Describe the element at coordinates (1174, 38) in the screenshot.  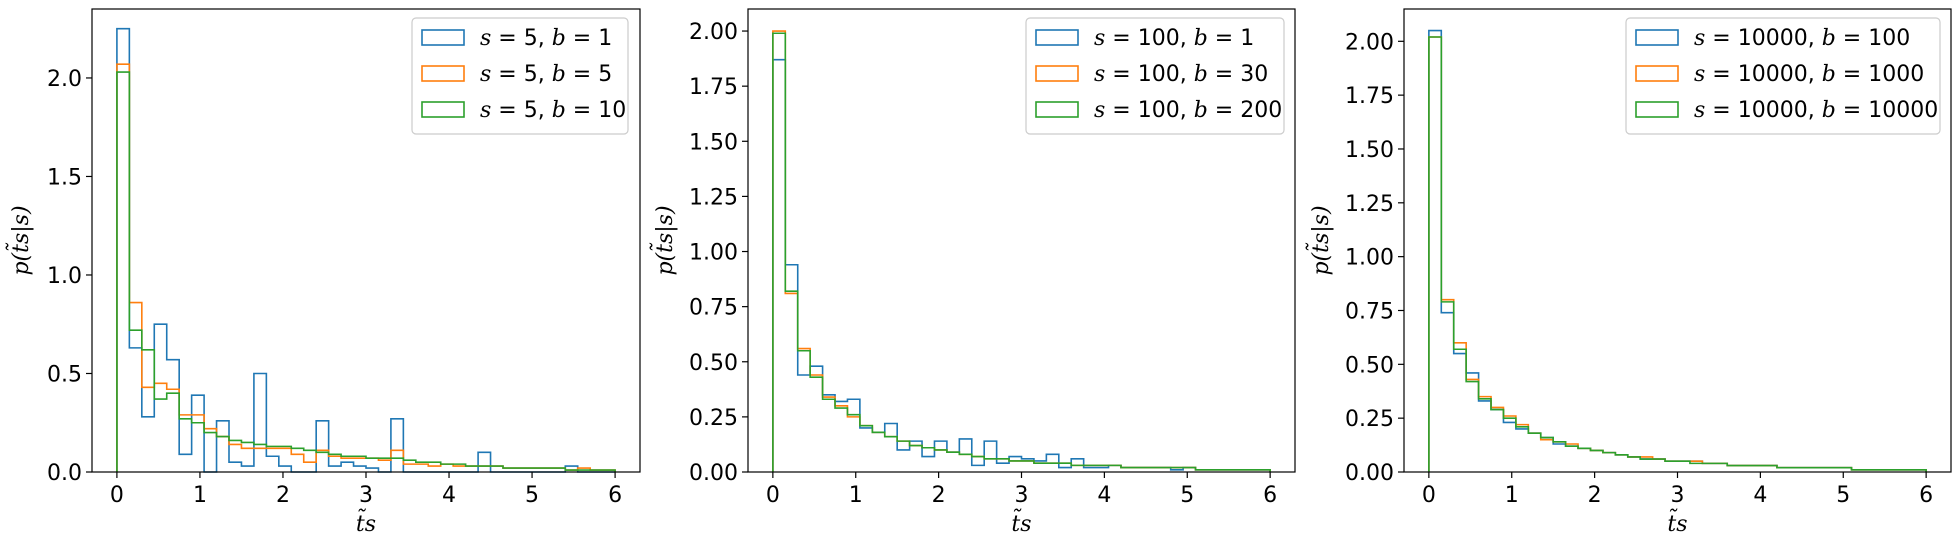
I see `legend-entry-1: s = 100, b = 1` at that location.